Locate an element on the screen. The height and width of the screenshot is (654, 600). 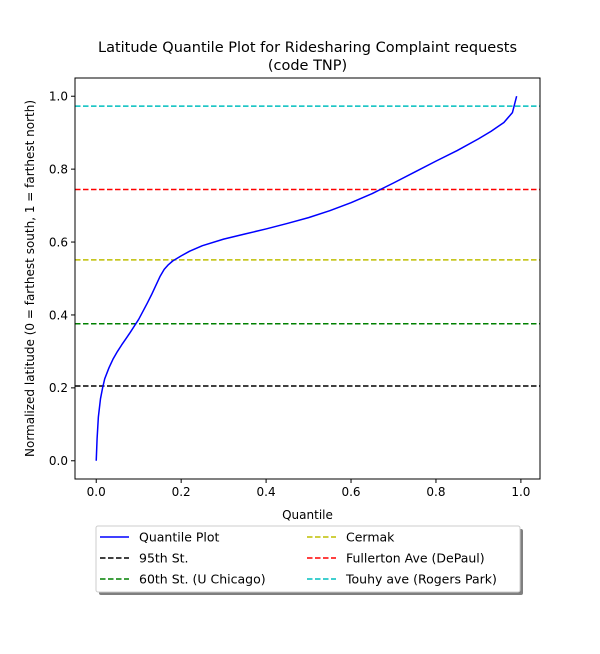
y-axis-ticks: 0.0 0.2 0.4 0.6 0.8 1.0 is located at coordinates (62, 279).